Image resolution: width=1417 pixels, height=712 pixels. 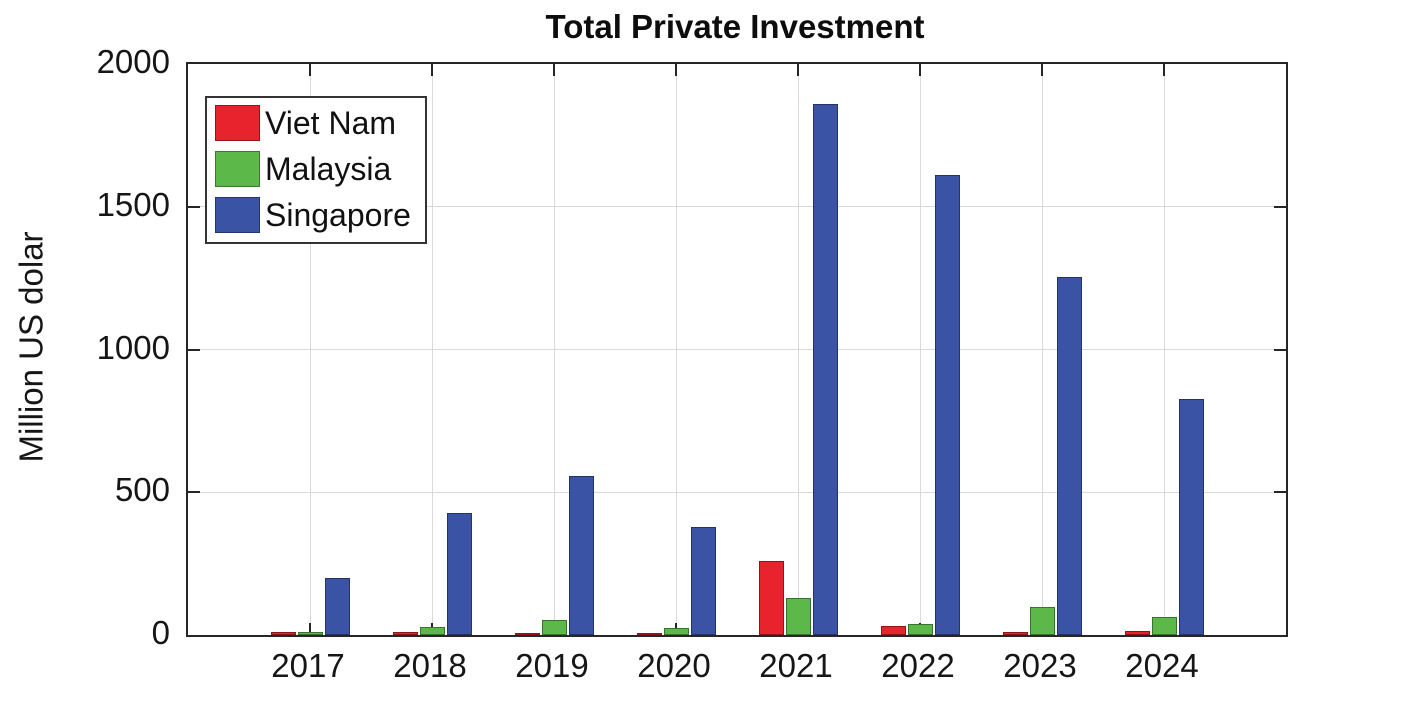 I want to click on x-tick-bottom-2017, so click(x=310, y=629).